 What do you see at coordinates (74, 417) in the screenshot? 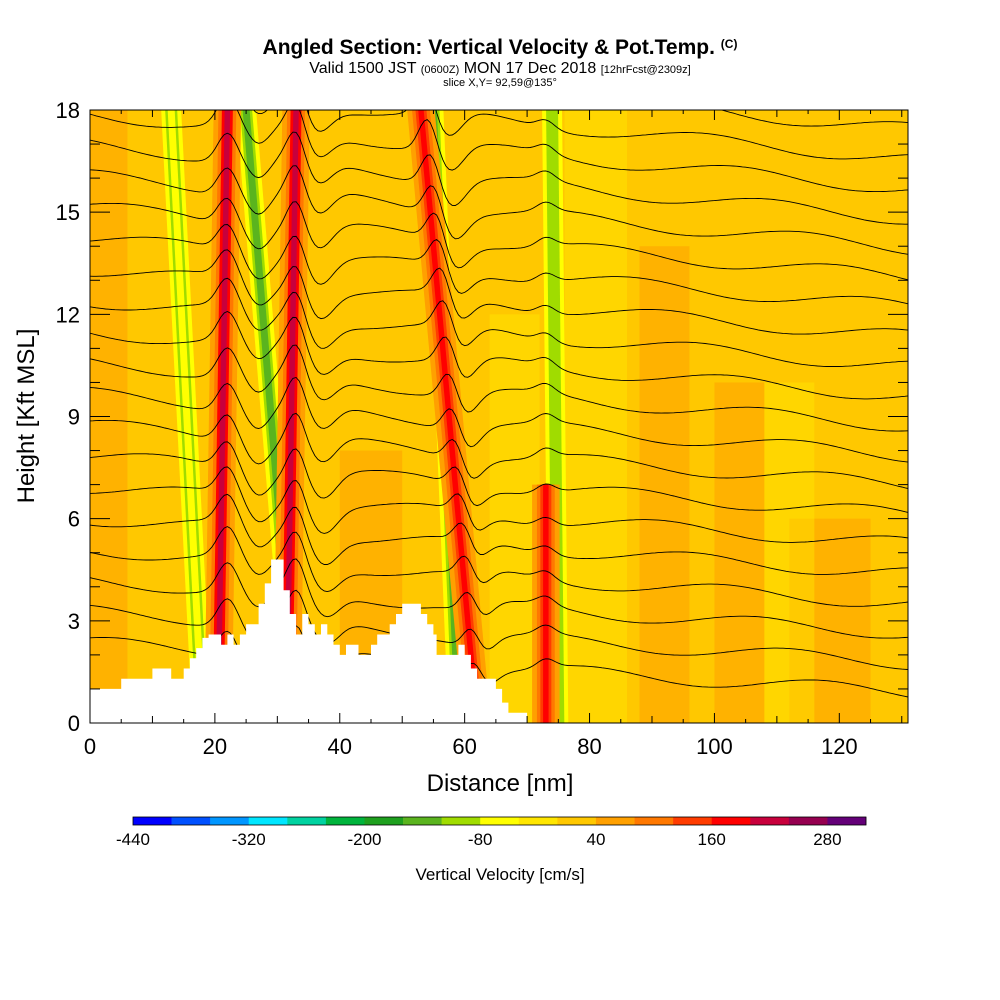
I see `y-tick-label: 9` at bounding box center [74, 417].